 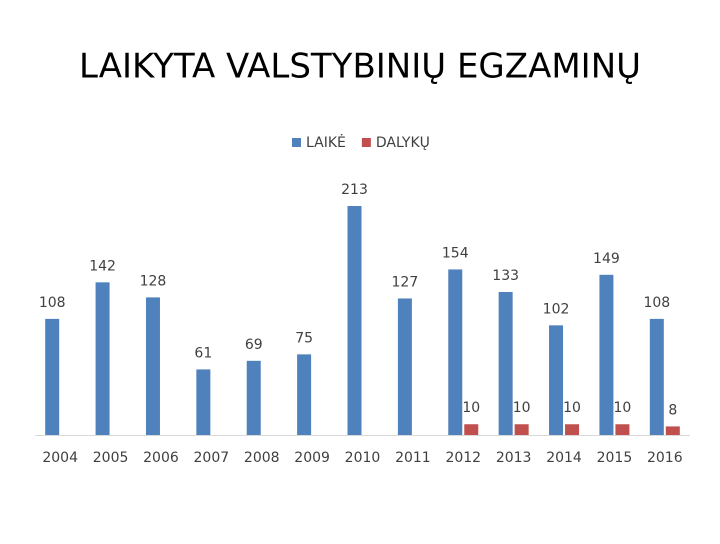 I want to click on data-label: 8, so click(x=672, y=410).